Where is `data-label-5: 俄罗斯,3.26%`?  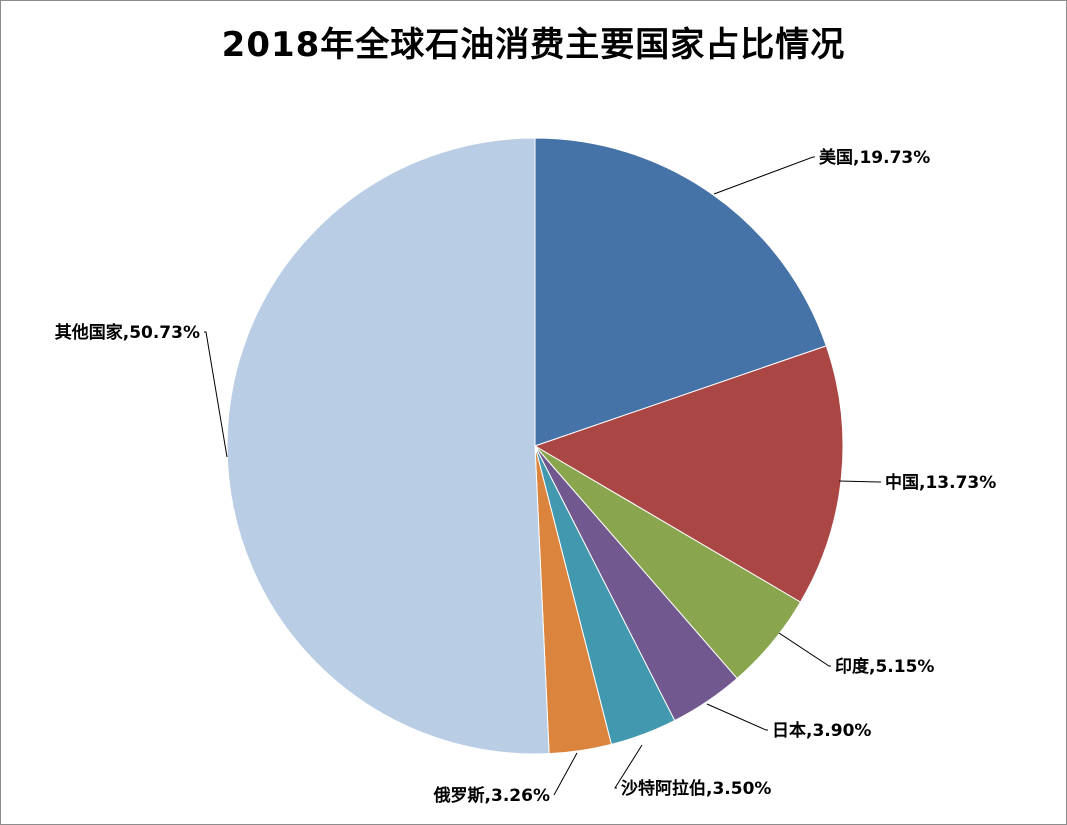
data-label-5: 俄罗斯,3.26% is located at coordinates (491, 795).